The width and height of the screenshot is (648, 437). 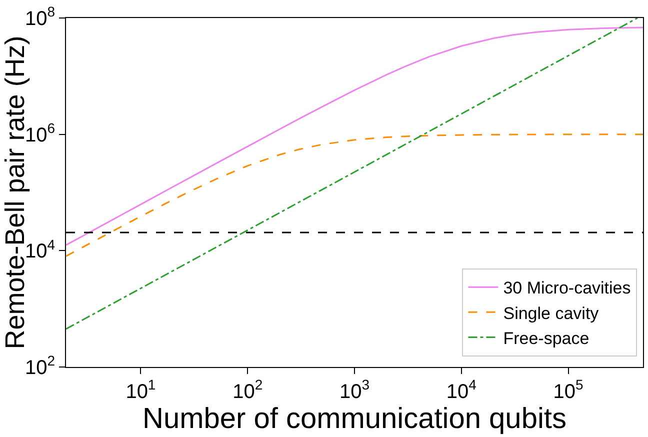 What do you see at coordinates (354, 389) in the screenshot?
I see `x-tick-label: 10$^{3}$` at bounding box center [354, 389].